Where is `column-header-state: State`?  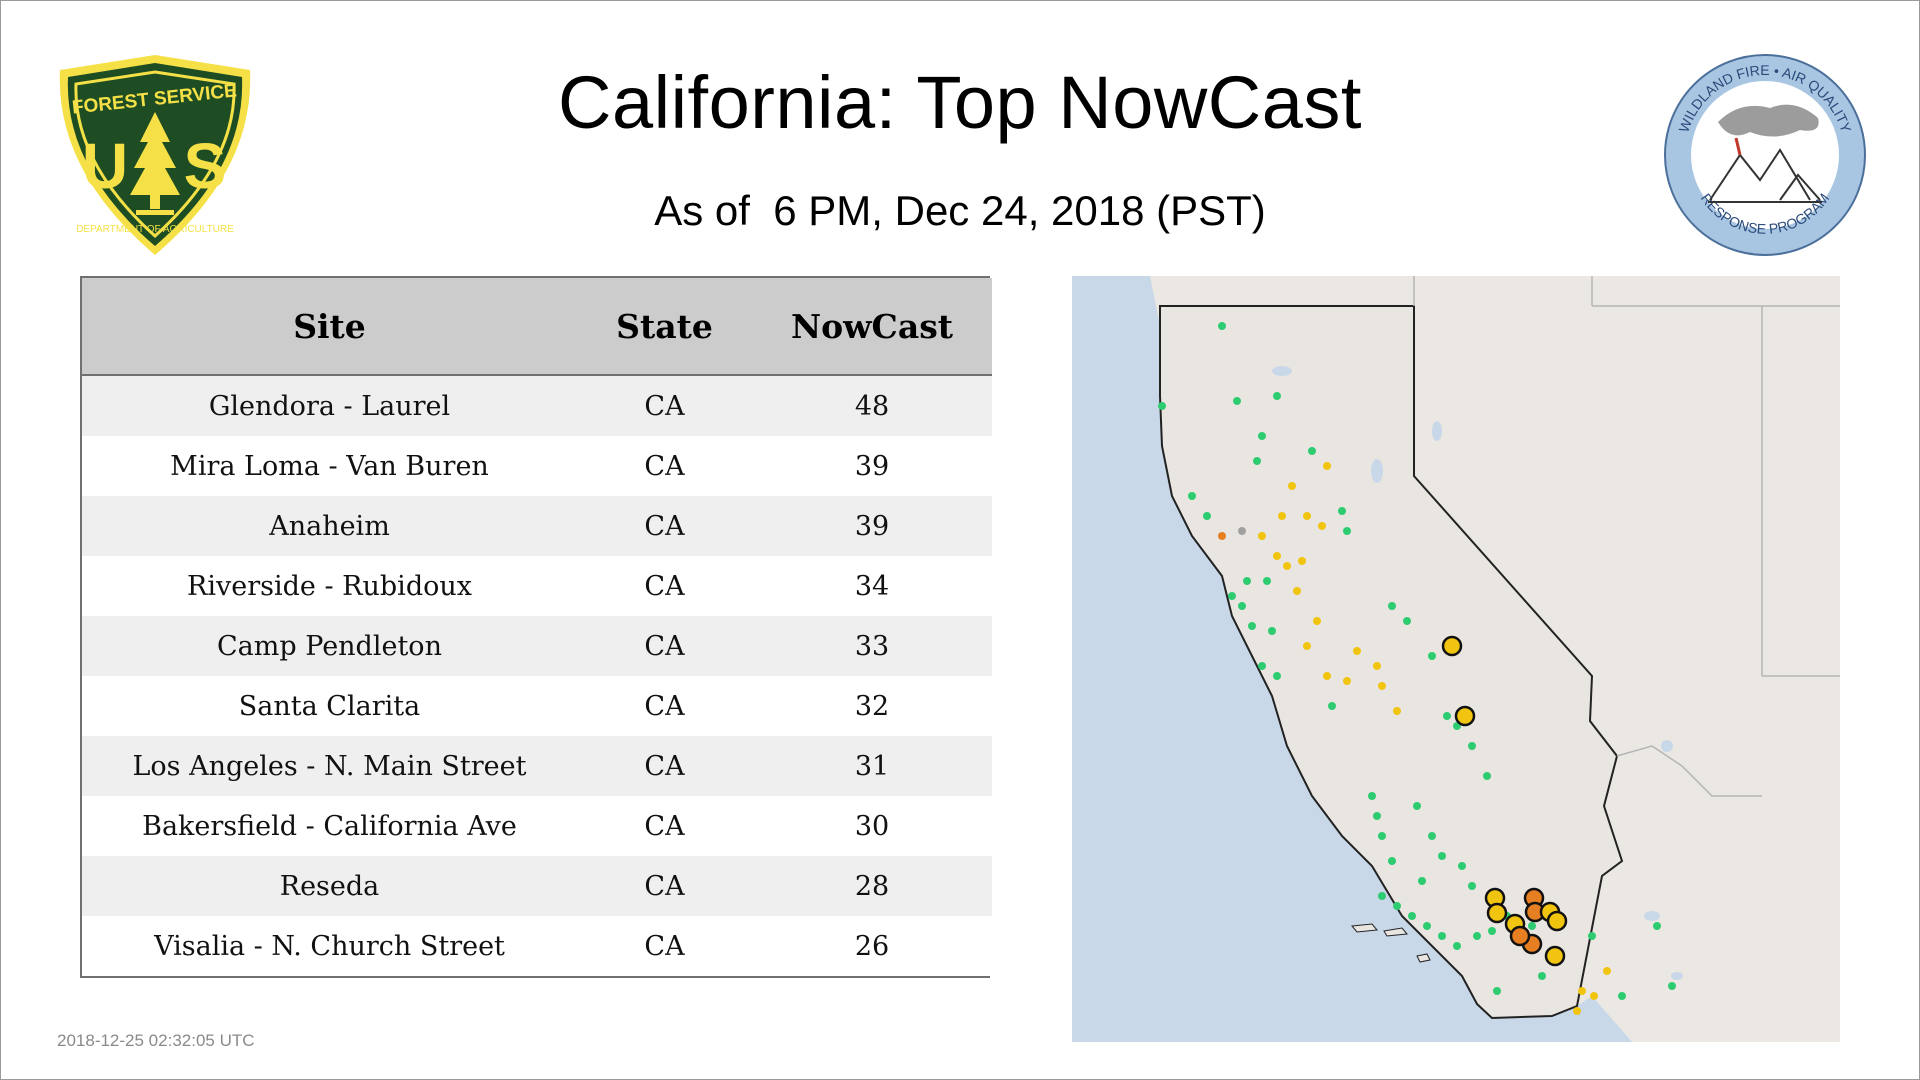 column-header-state: State is located at coordinates (664, 327).